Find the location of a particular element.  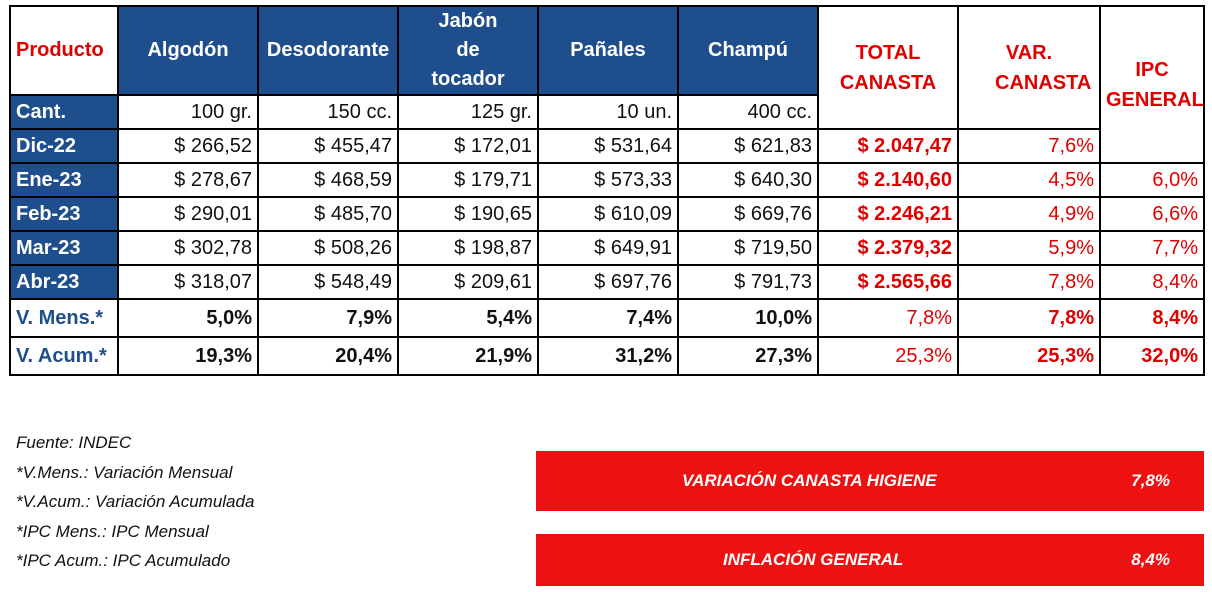

price-cell: $ 610,09 is located at coordinates (608, 214).